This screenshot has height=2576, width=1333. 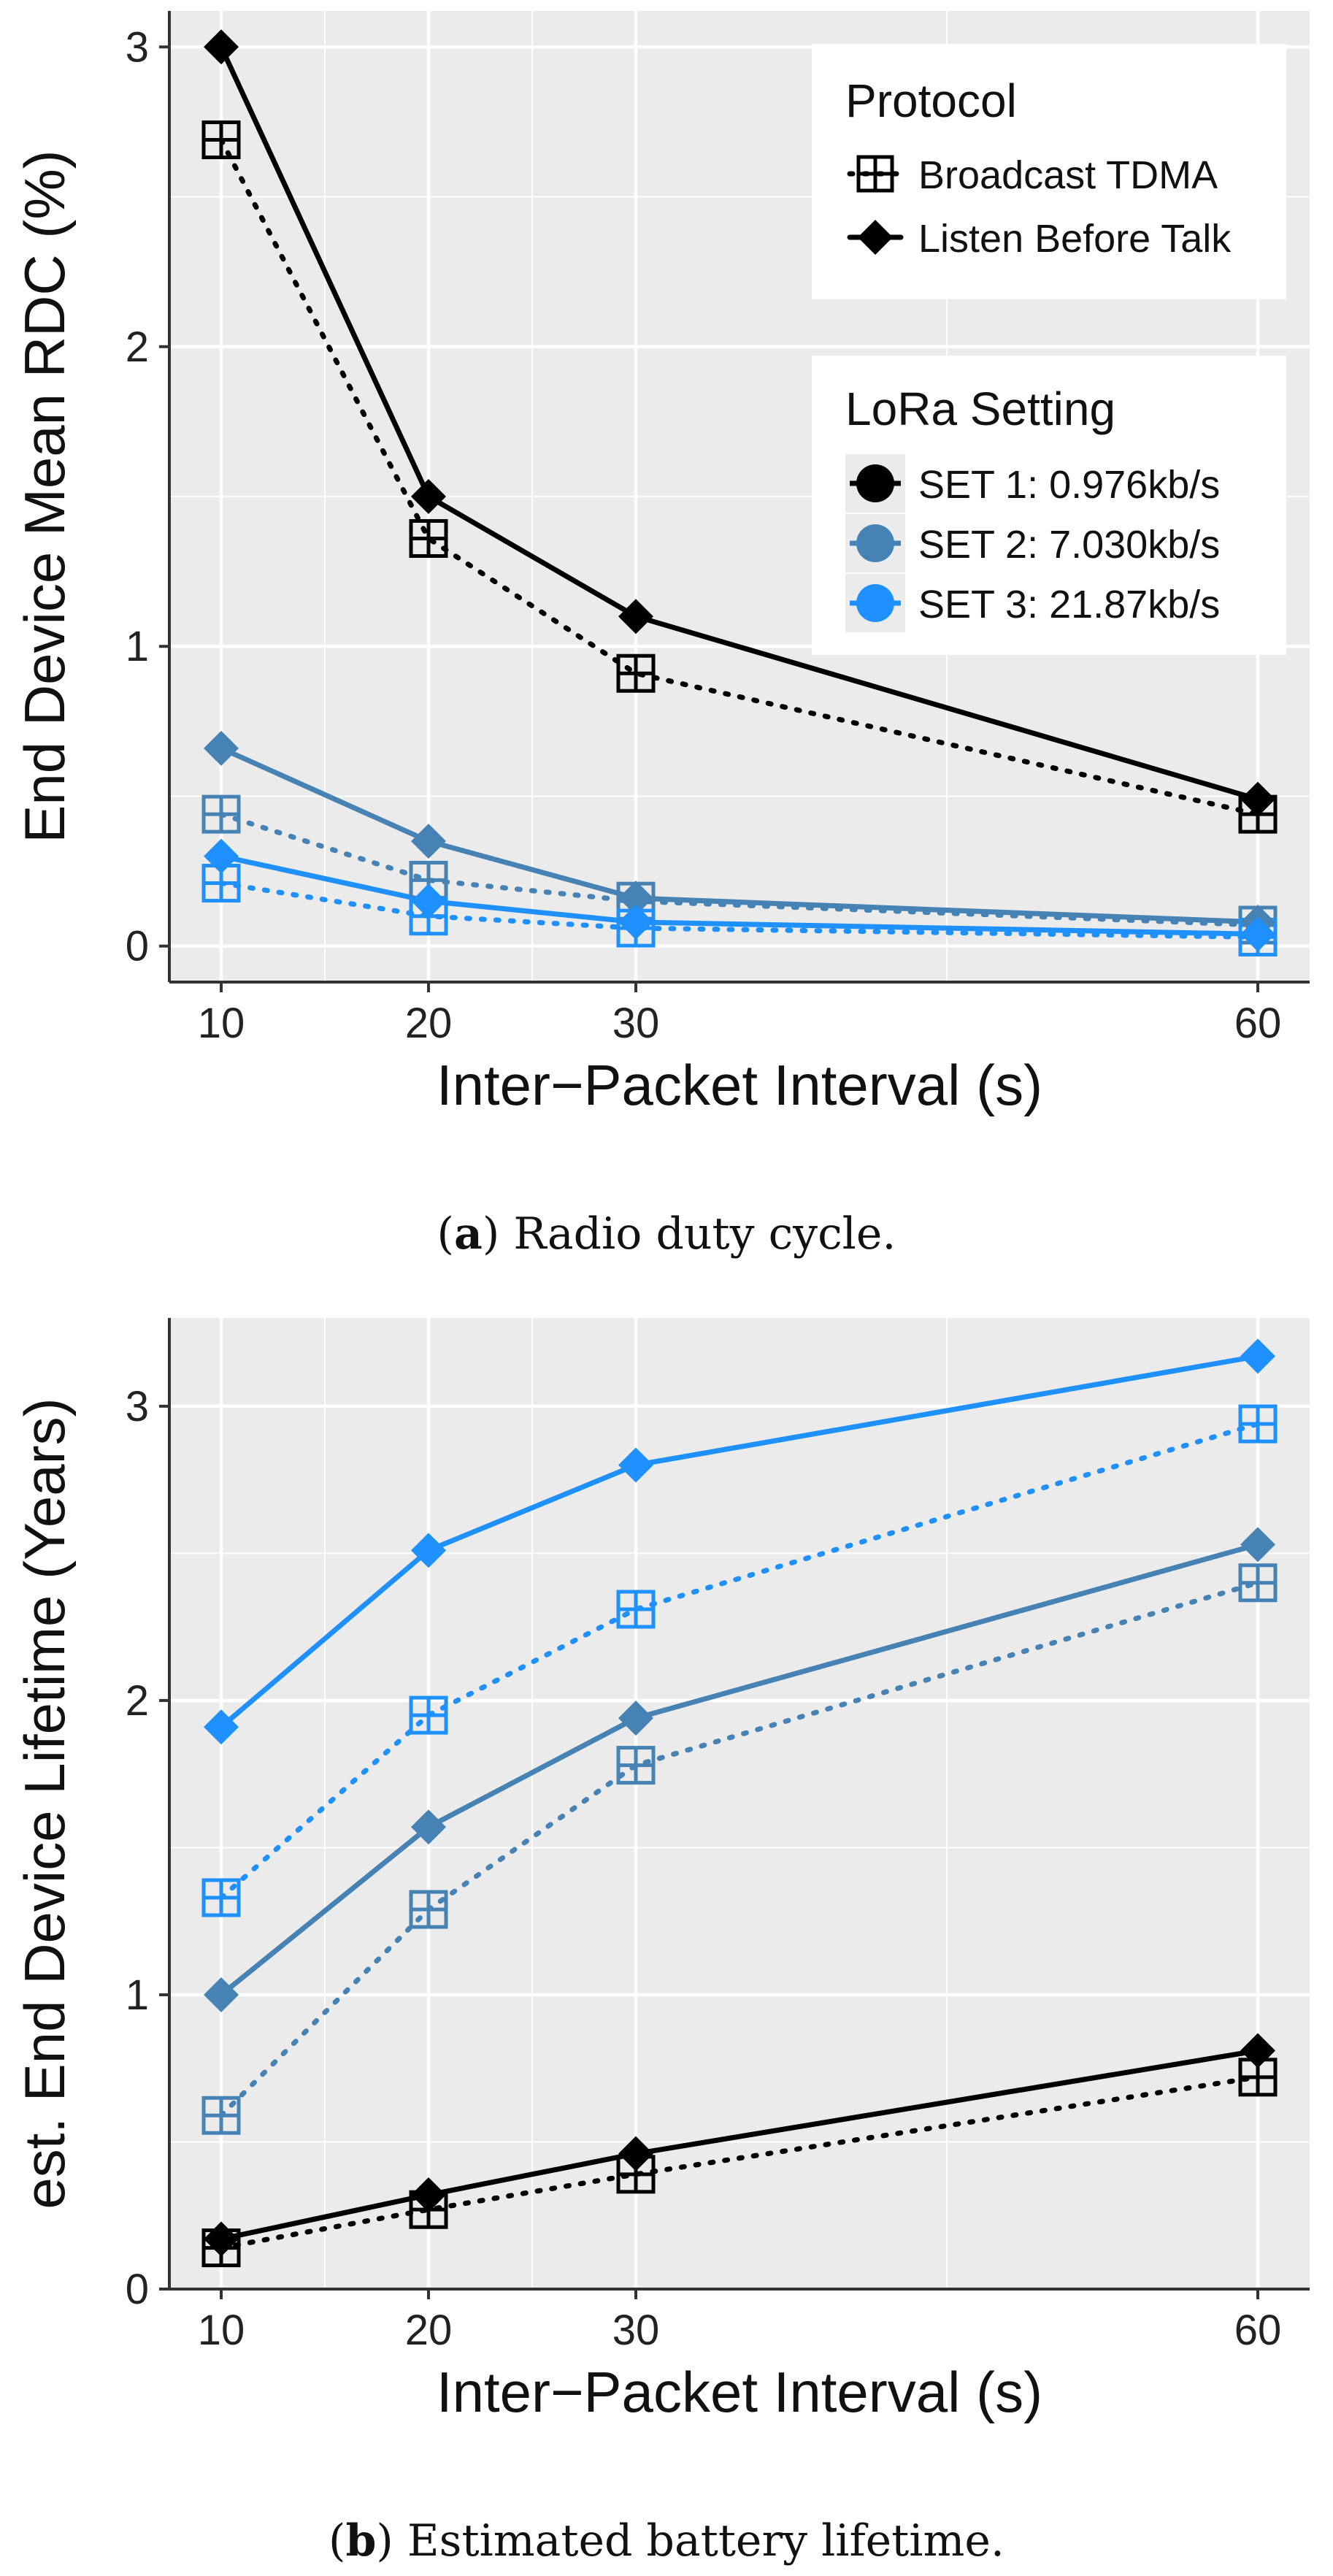 What do you see at coordinates (704, 1234) in the screenshot?
I see `caption-a-text: Radio duty cycle.` at bounding box center [704, 1234].